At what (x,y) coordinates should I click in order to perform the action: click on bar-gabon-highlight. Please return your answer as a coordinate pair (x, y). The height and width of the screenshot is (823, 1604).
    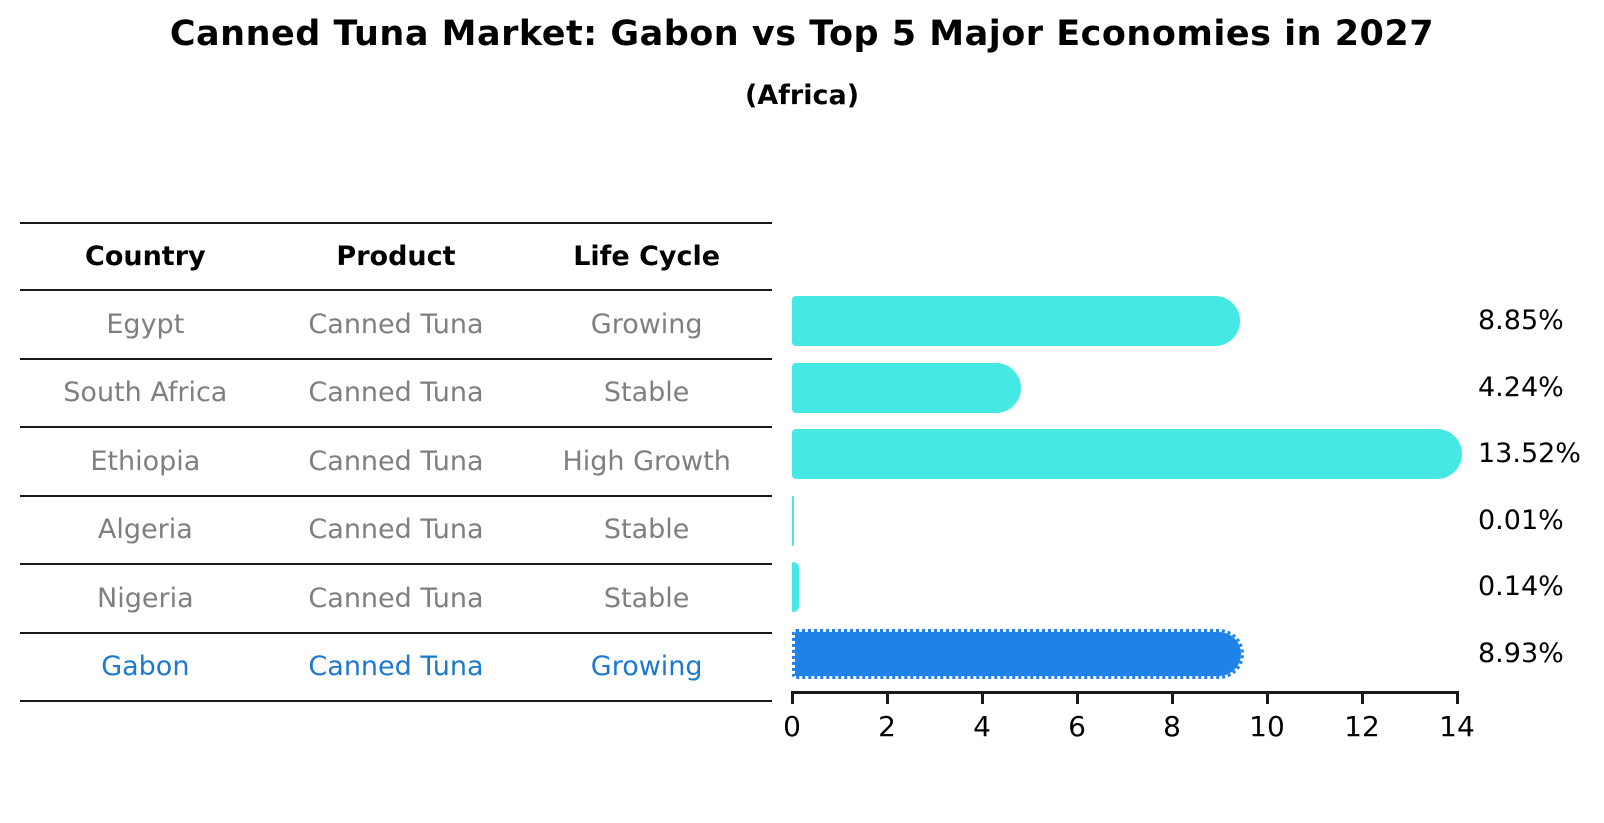
    Looking at the image, I should click on (1018, 653).